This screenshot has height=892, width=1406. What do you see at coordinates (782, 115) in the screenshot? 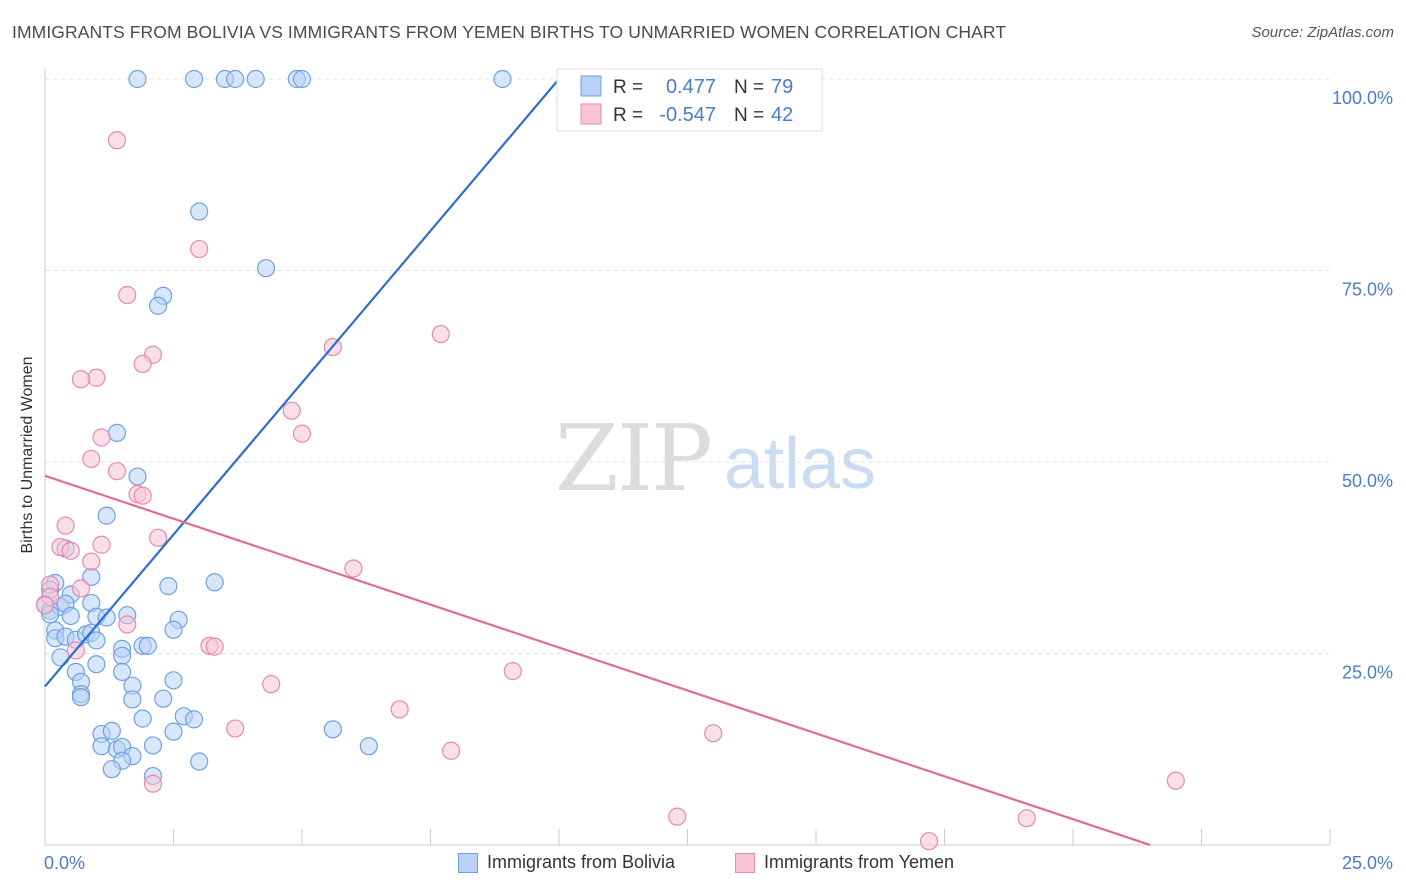
I see `legend-n-value-pink: 42` at bounding box center [782, 115].